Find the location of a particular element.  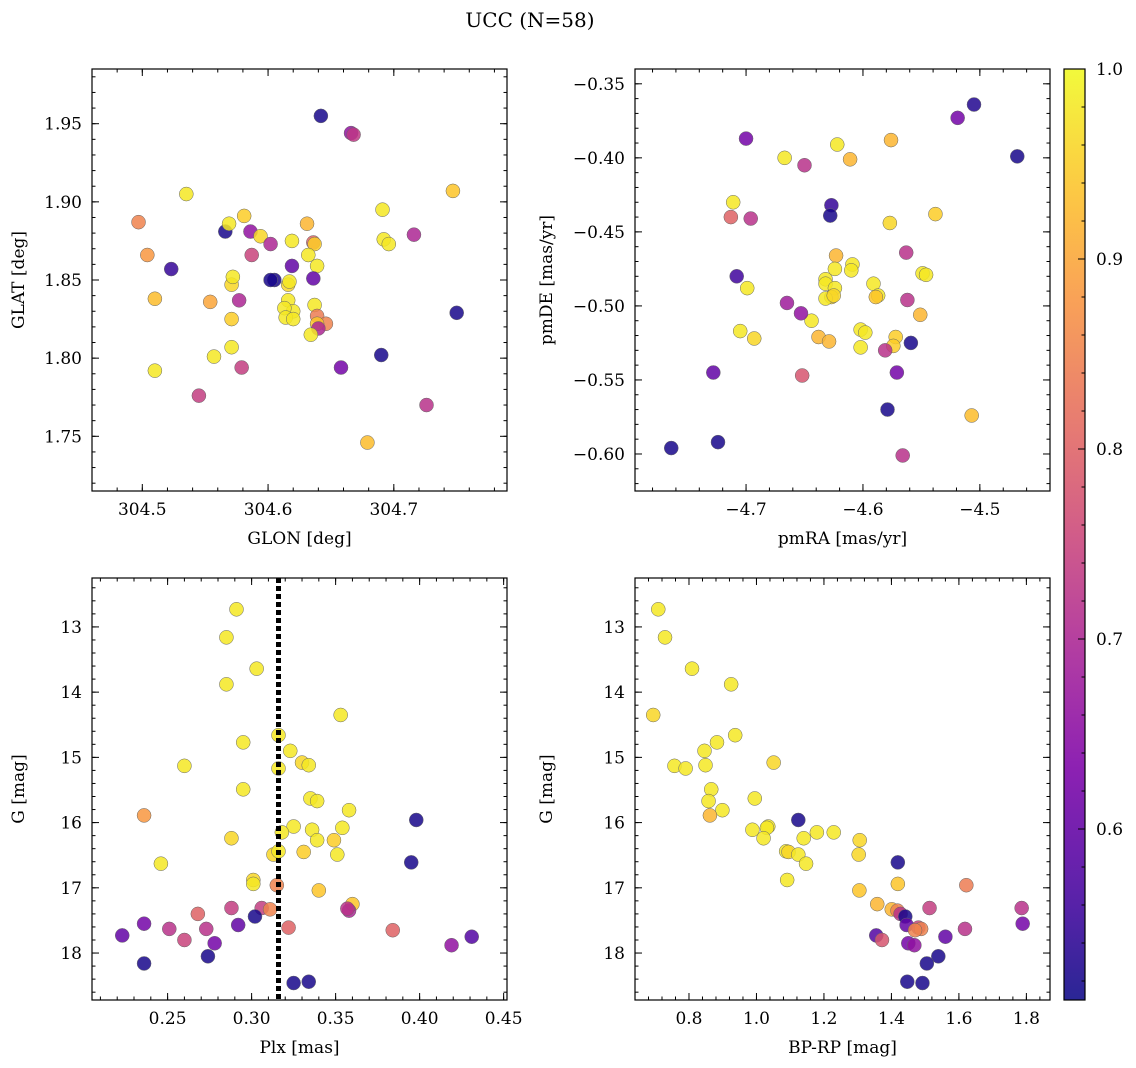

x-tick-label: 0.8 is located at coordinates (688, 1019).